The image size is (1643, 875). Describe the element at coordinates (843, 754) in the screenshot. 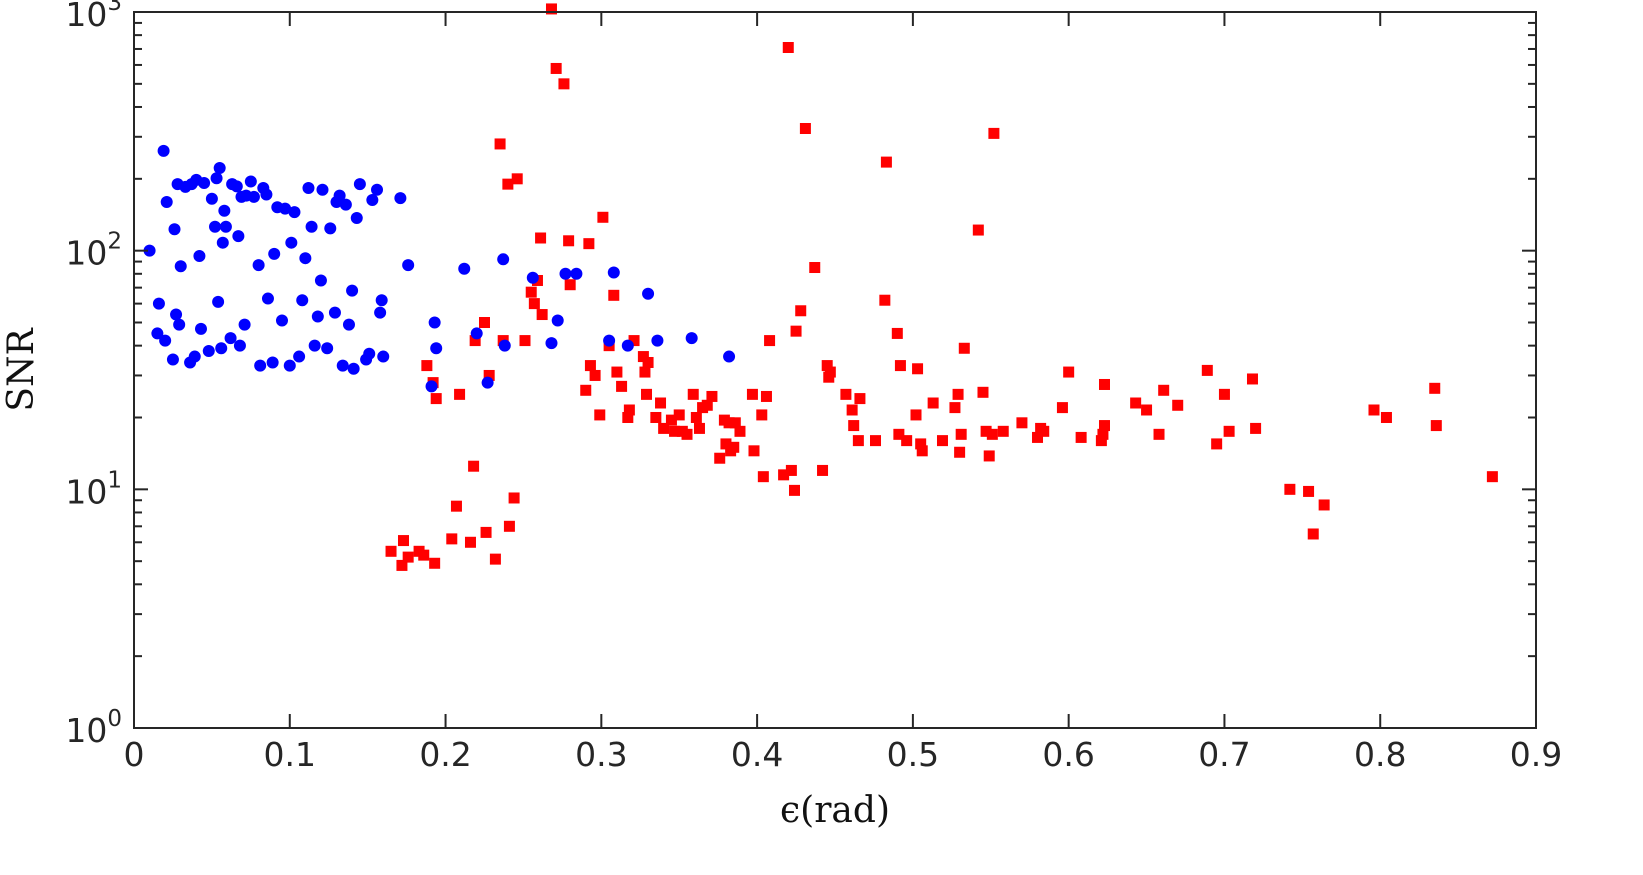

I see `x-tick-labels: 0 0.1 0.2 0.3 0.4 0.5 0.6 0.7 0.8 0.9` at that location.